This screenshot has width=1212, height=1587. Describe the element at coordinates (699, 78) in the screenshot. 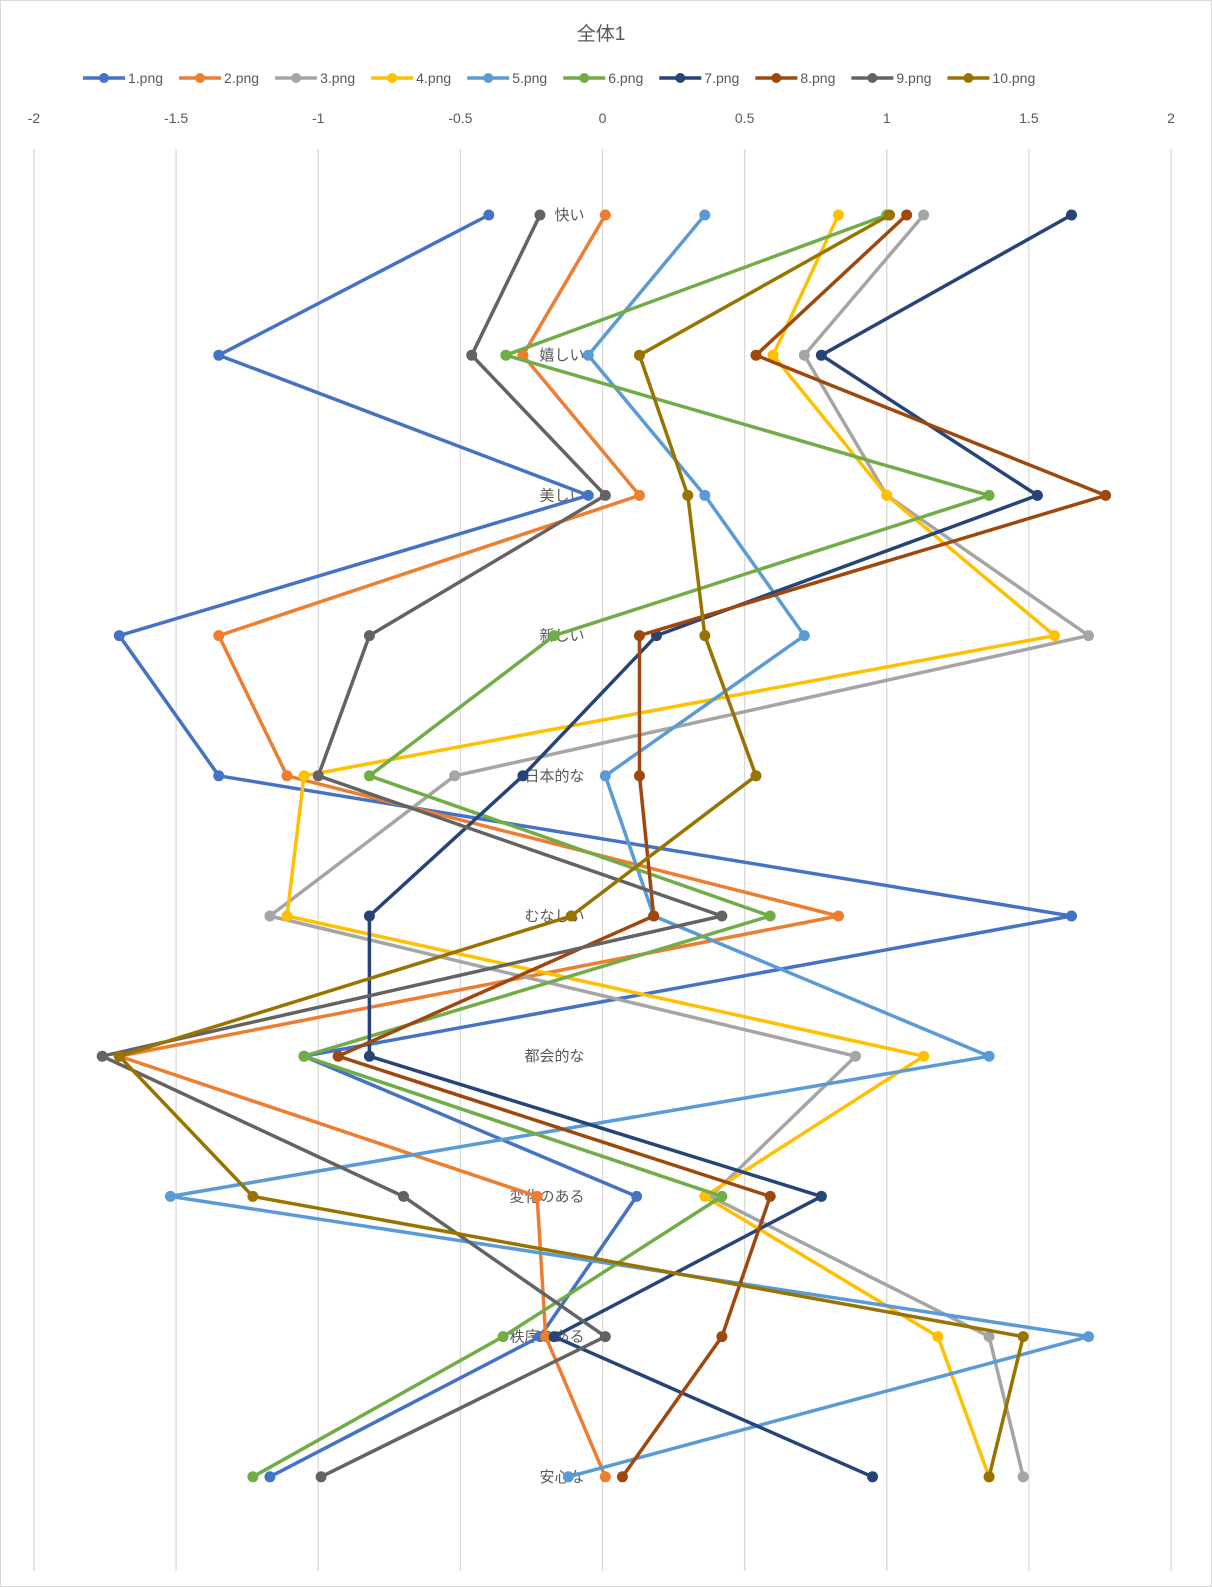

I see `legend-item: 7.png` at that location.